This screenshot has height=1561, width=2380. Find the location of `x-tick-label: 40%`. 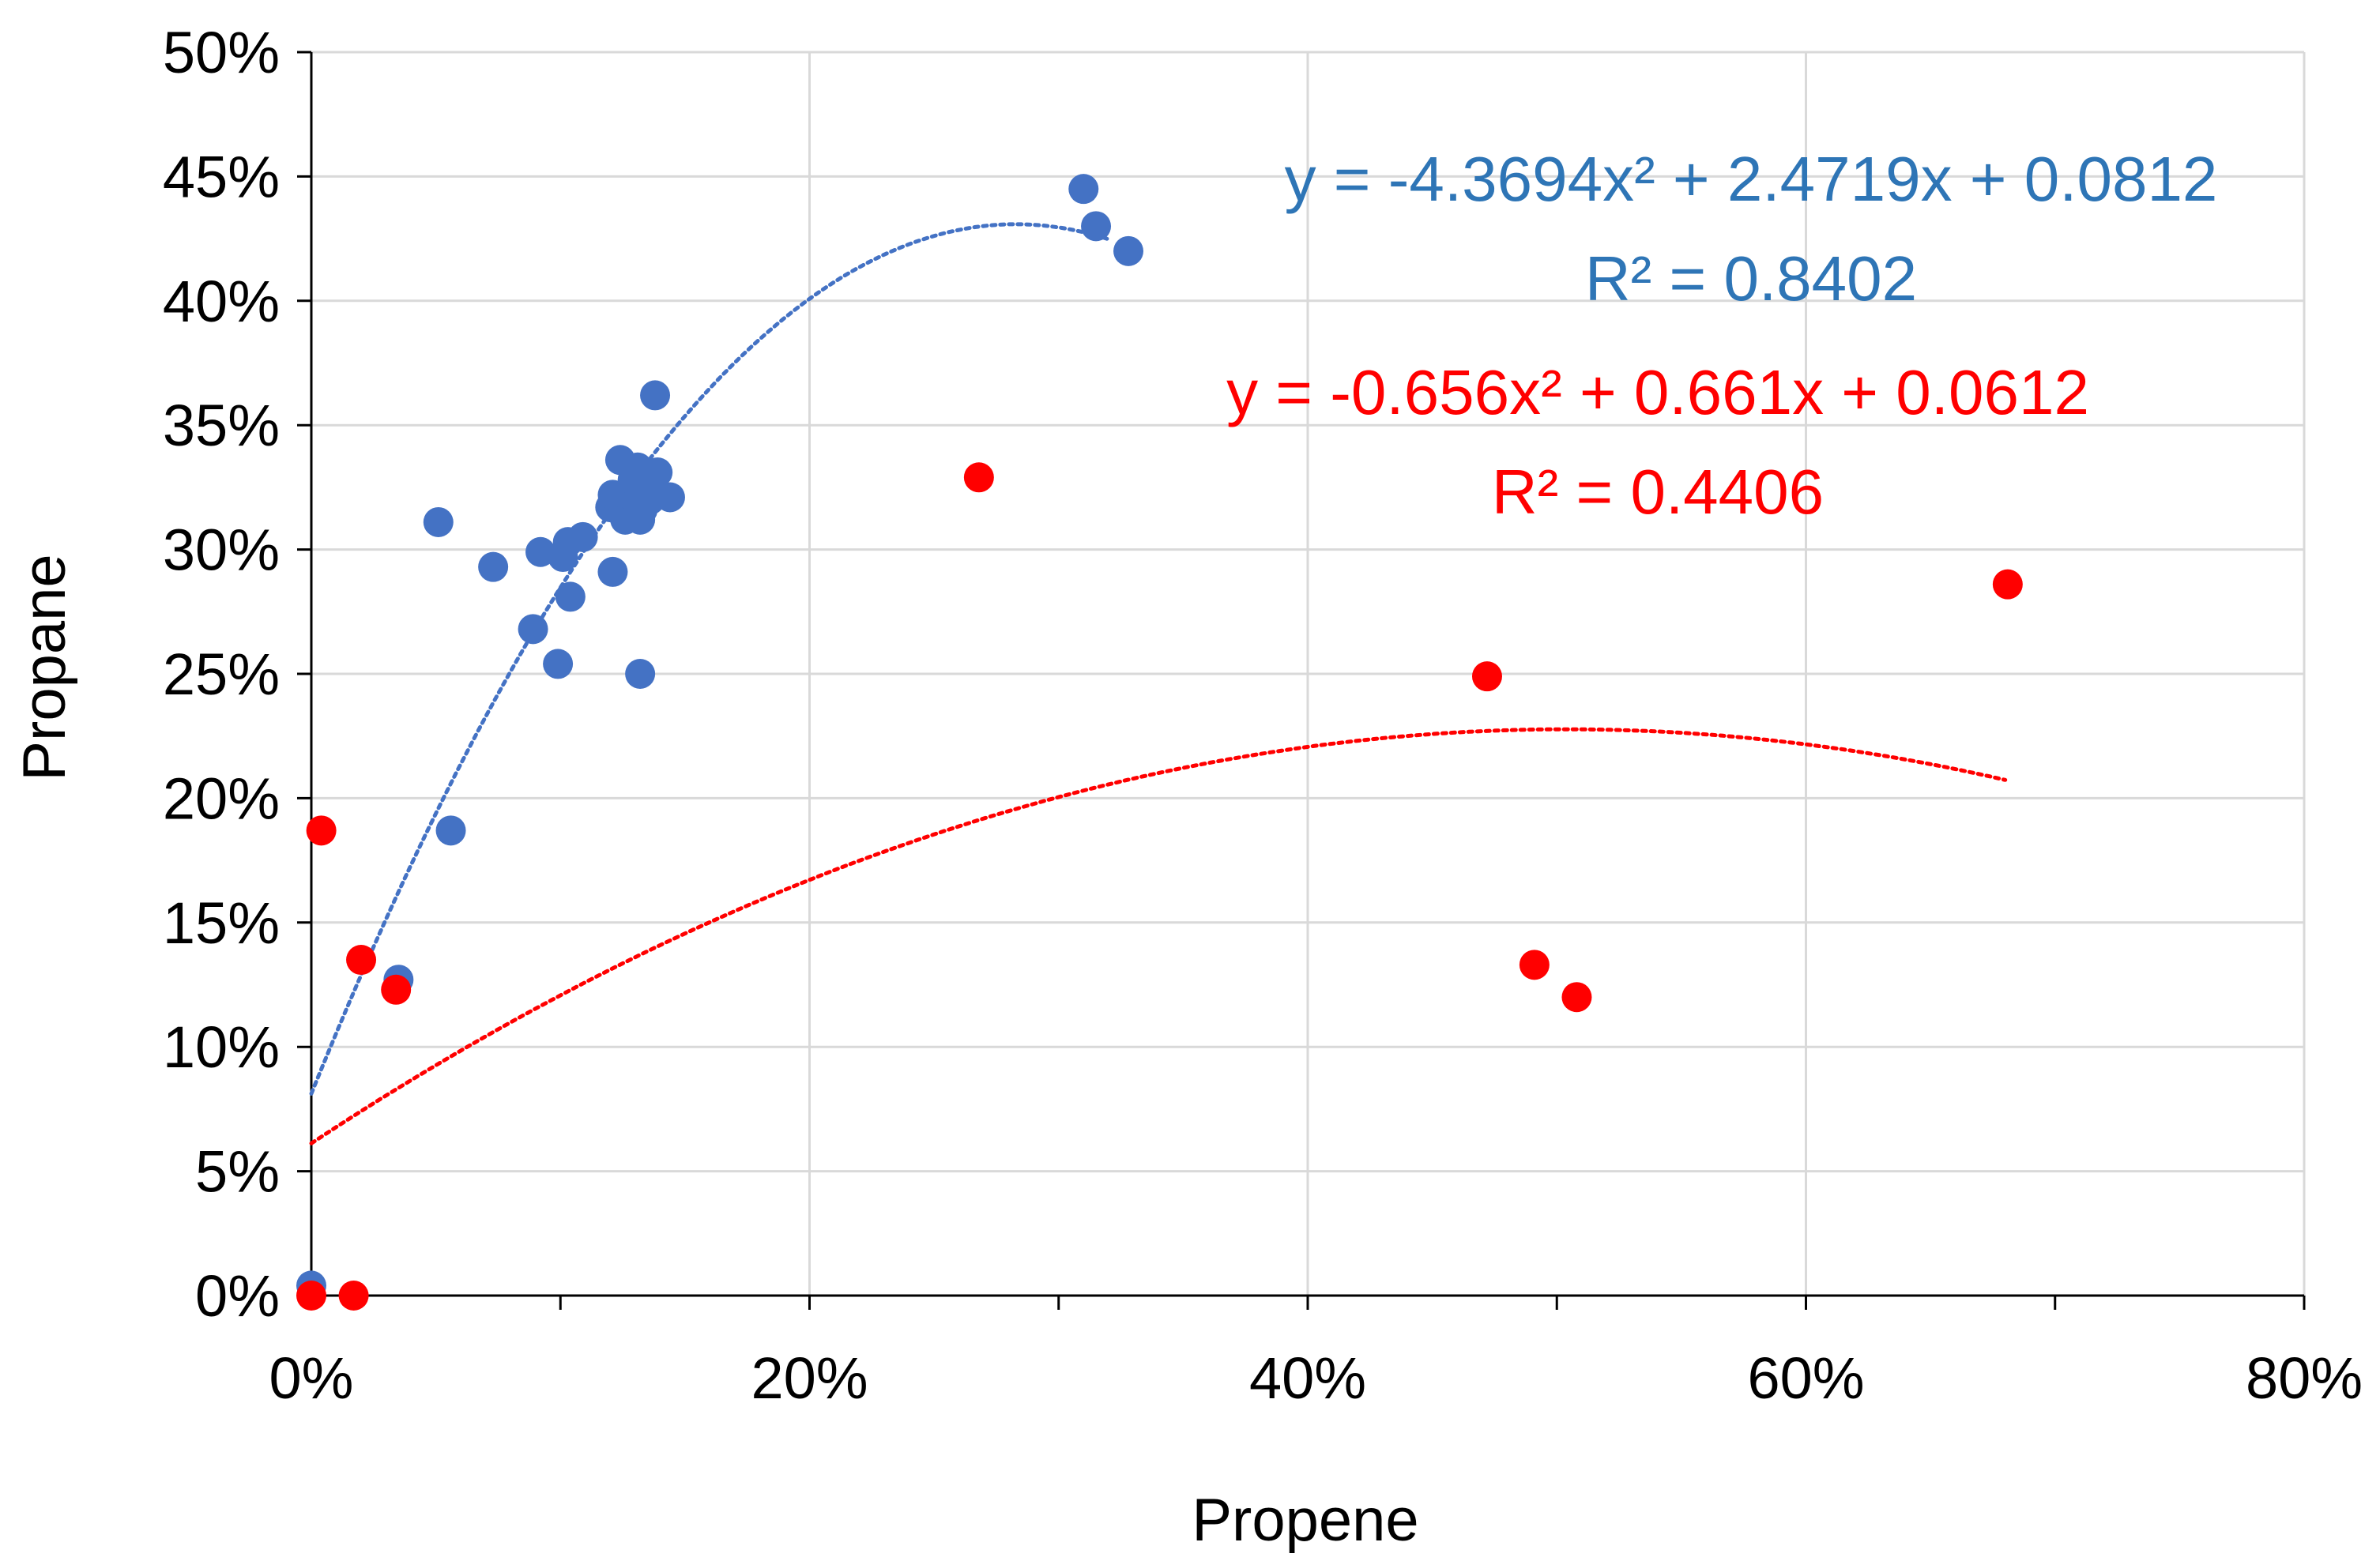

x-tick-label: 40% is located at coordinates (1307, 1378).